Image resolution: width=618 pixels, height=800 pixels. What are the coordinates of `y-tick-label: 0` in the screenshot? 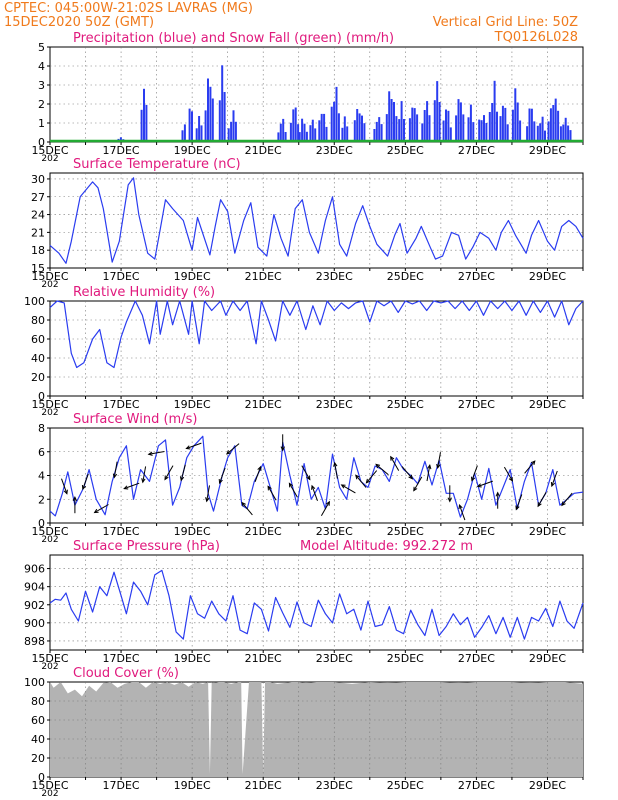 It's located at (41, 396).